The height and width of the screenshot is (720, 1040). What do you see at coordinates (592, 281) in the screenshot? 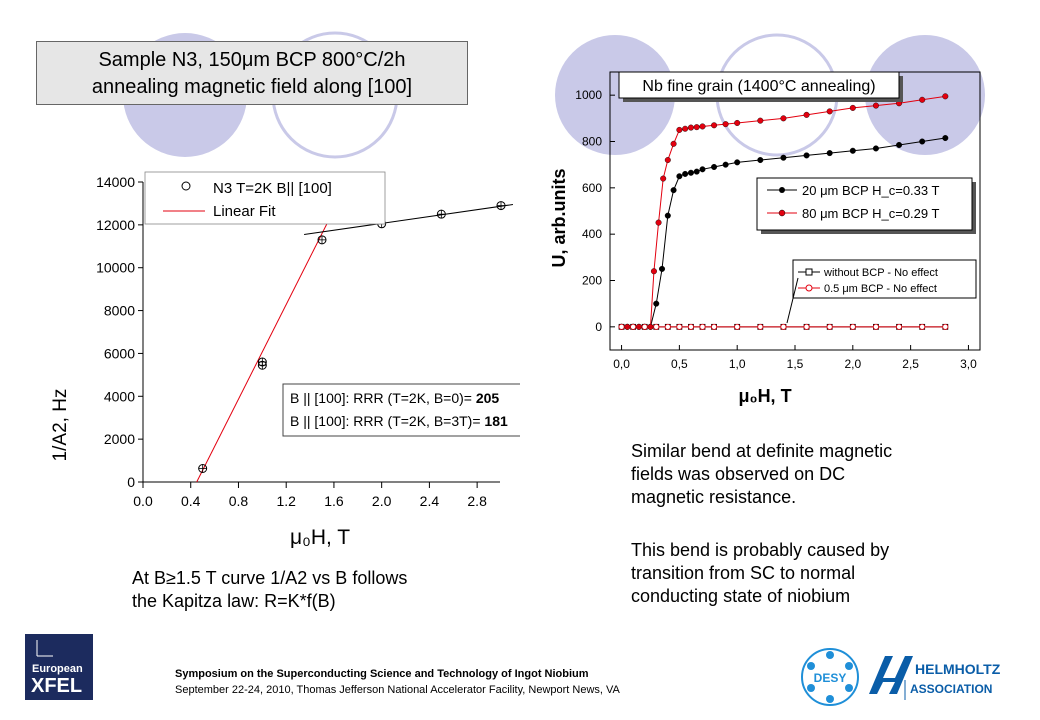
I see `y-tick-label: 200` at bounding box center [592, 281].